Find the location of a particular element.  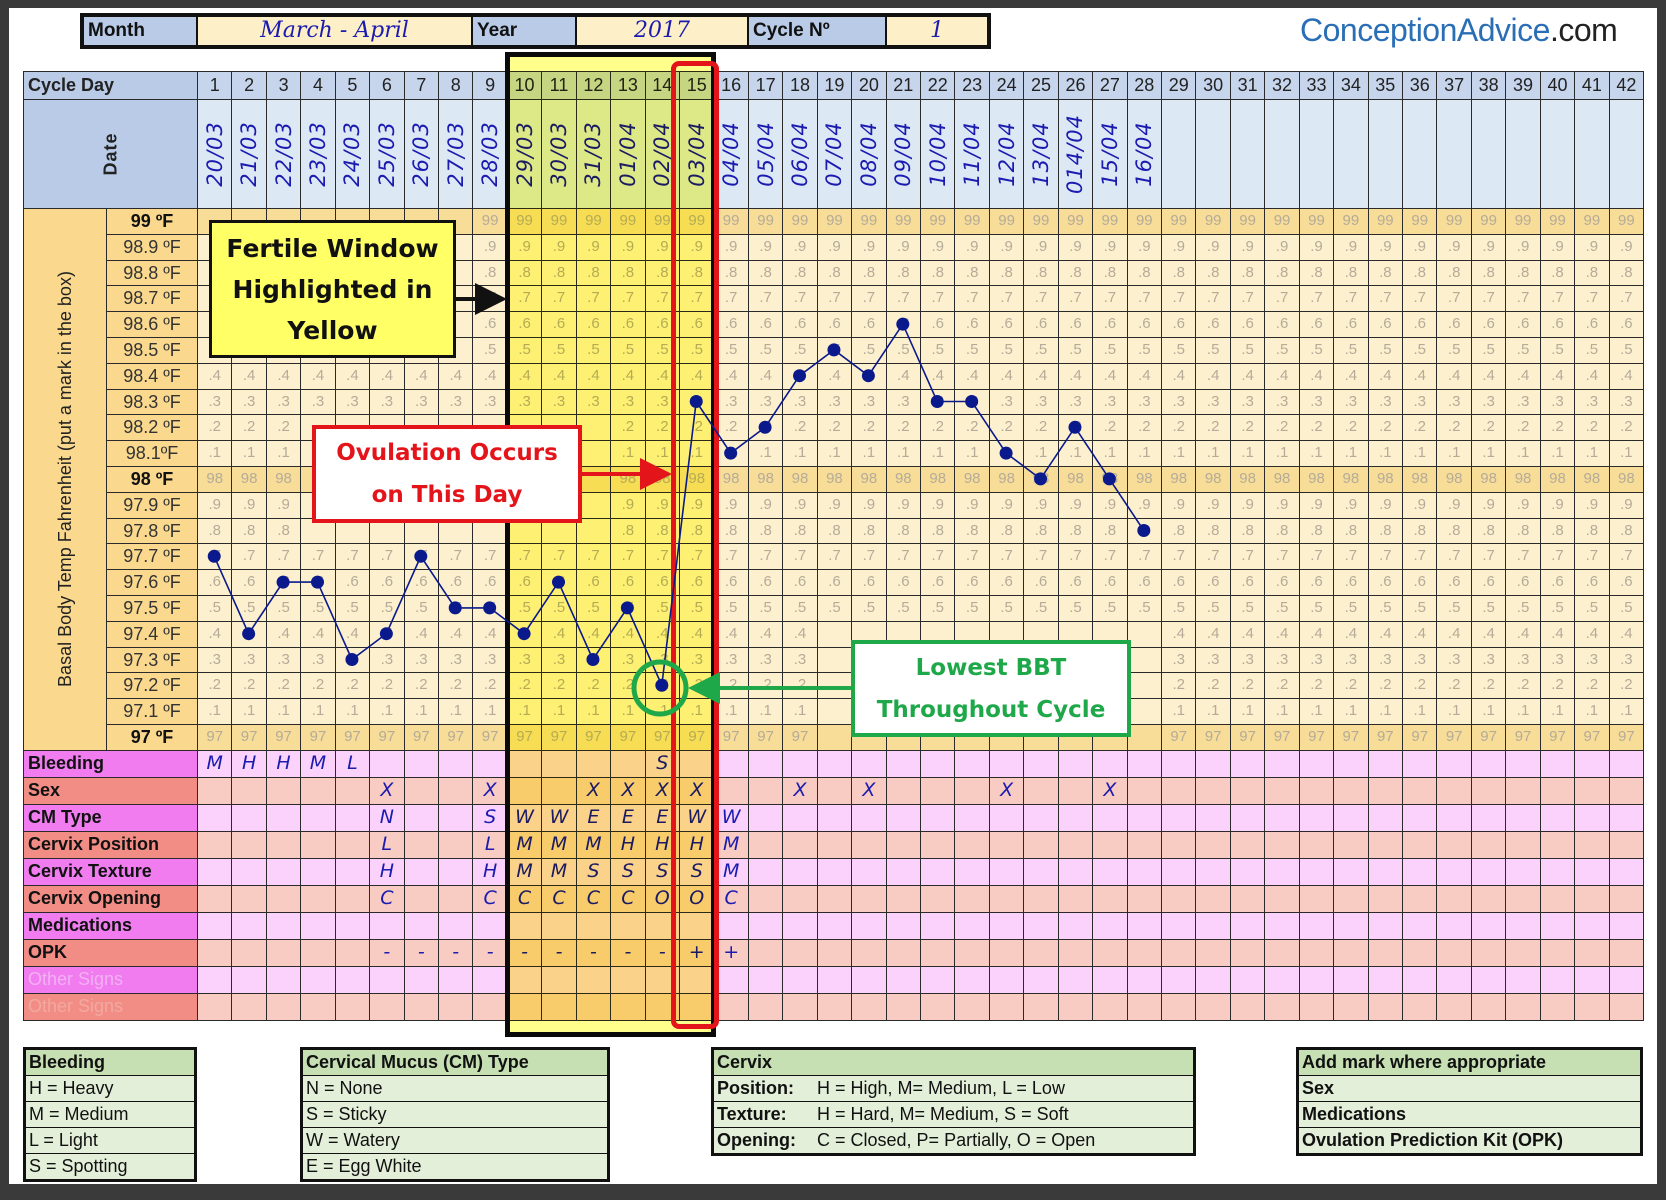

row-cell: M is located at coordinates (593, 844).